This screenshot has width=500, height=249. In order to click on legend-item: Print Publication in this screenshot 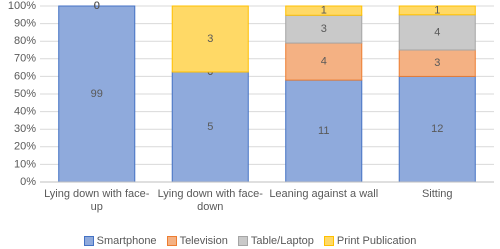, I will do `click(370, 241)`.